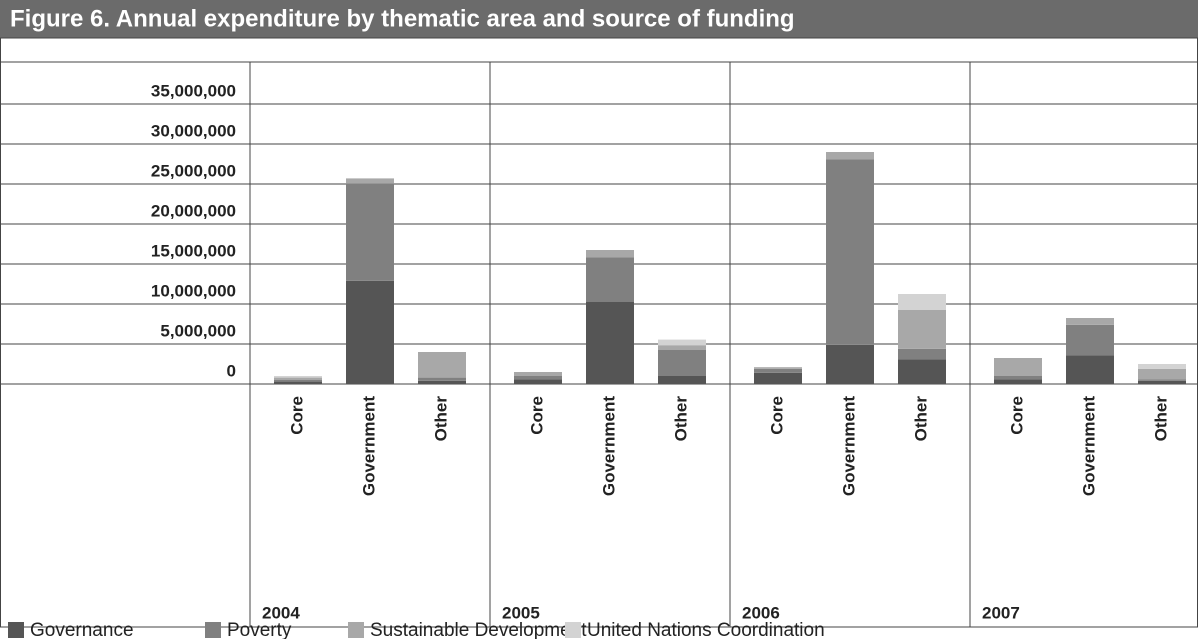 Image resolution: width=1198 pixels, height=639 pixels. What do you see at coordinates (231, 370) in the screenshot?
I see `y-tick-label: 0` at bounding box center [231, 370].